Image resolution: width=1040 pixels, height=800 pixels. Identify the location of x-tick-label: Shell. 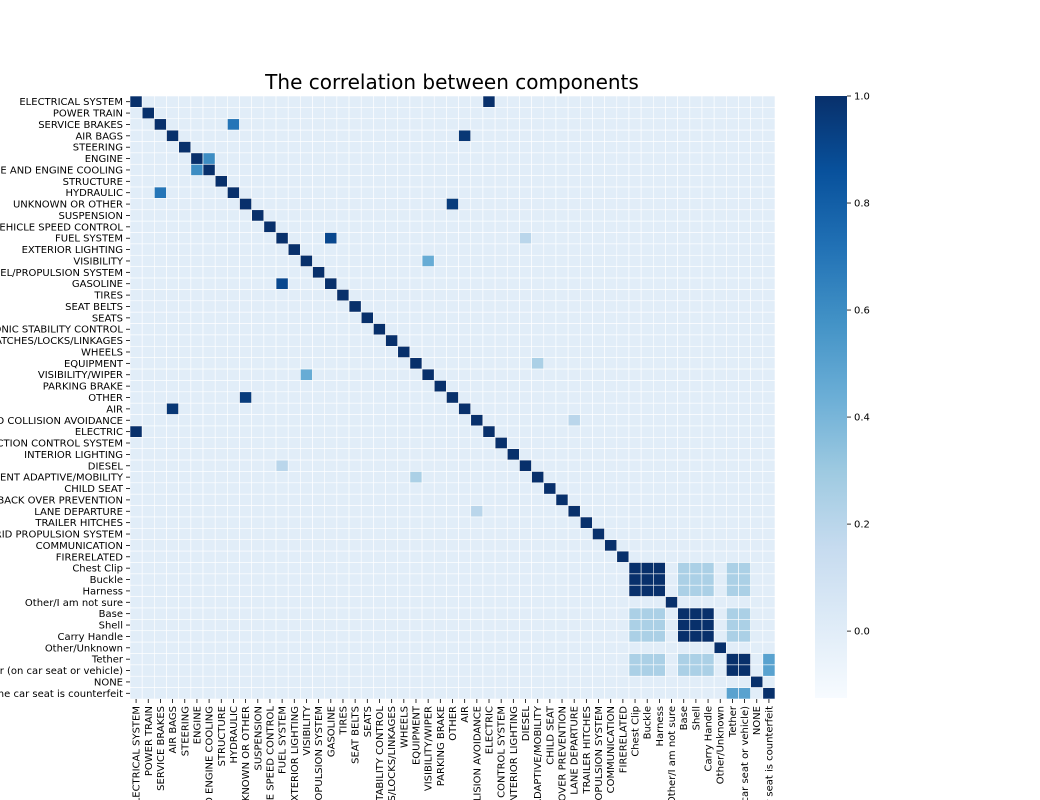
(696, 718).